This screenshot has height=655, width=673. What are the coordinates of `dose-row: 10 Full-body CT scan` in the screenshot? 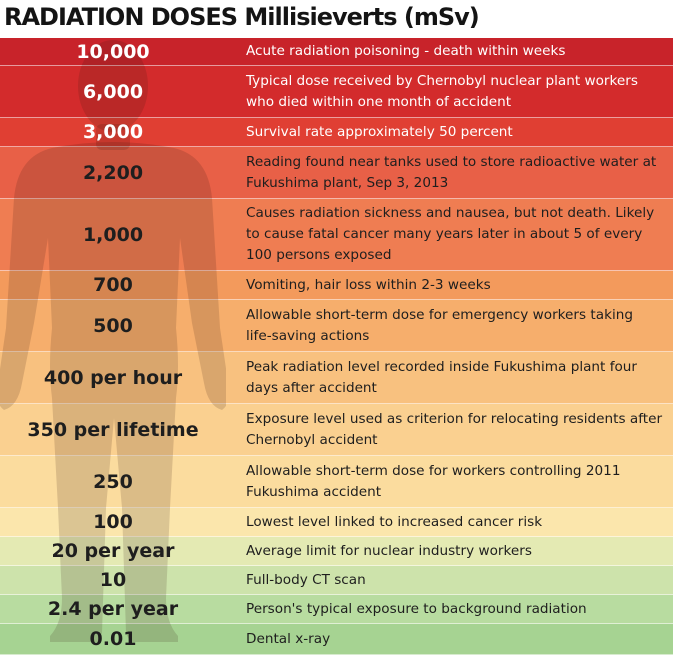 It's located at (336, 580).